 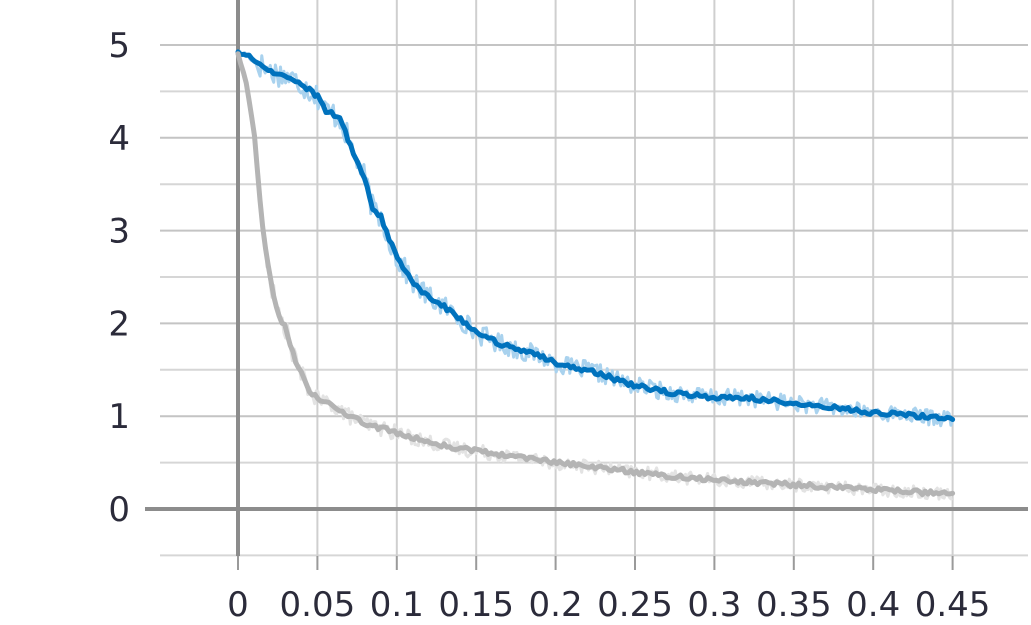 What do you see at coordinates (635, 605) in the screenshot?
I see `x-tick-label: 0.25` at bounding box center [635, 605].